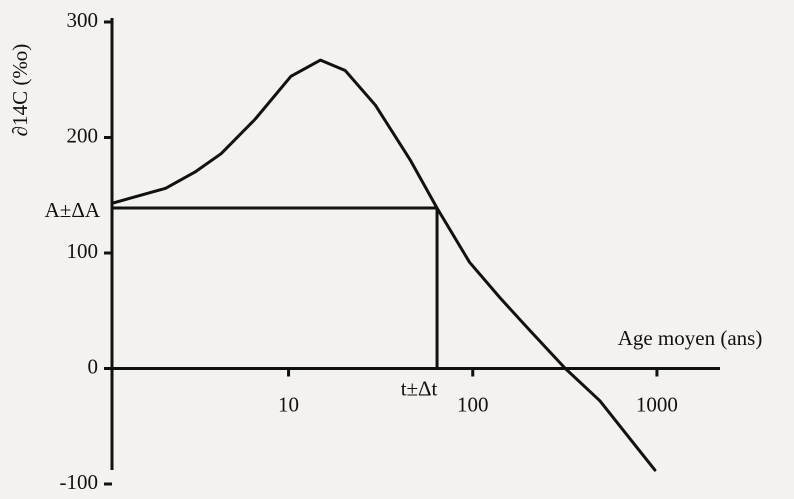  I want to click on y-tick-label: 200, so click(83, 135).